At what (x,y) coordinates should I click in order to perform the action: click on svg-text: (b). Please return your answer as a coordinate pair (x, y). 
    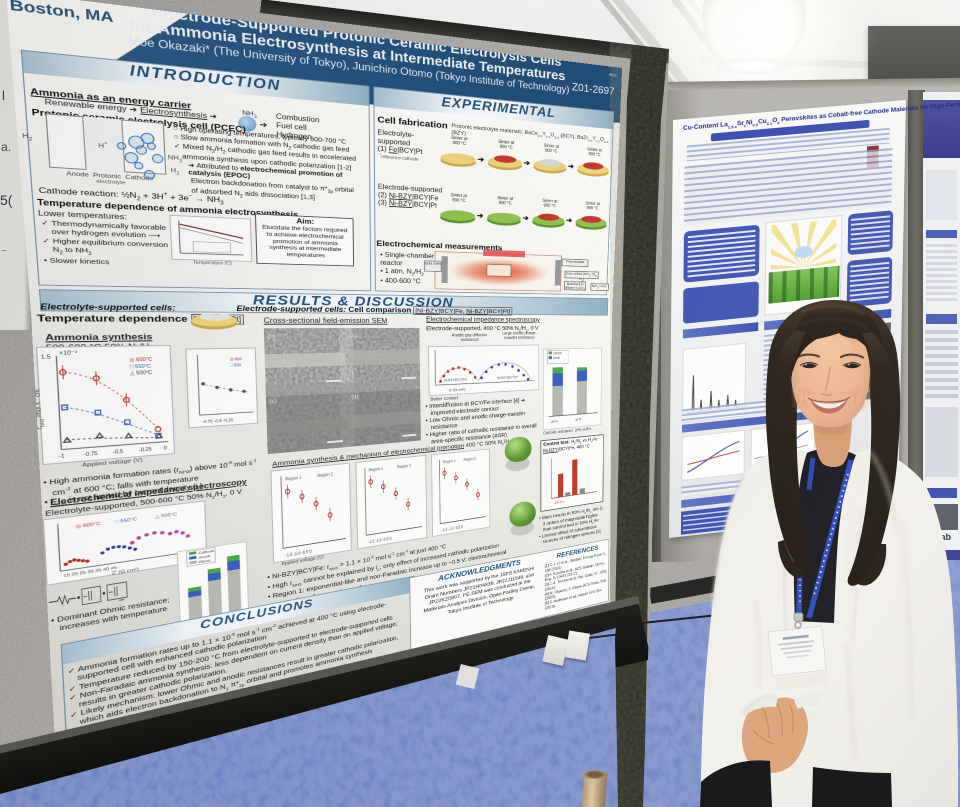
    Looking at the image, I should click on (353, 336).